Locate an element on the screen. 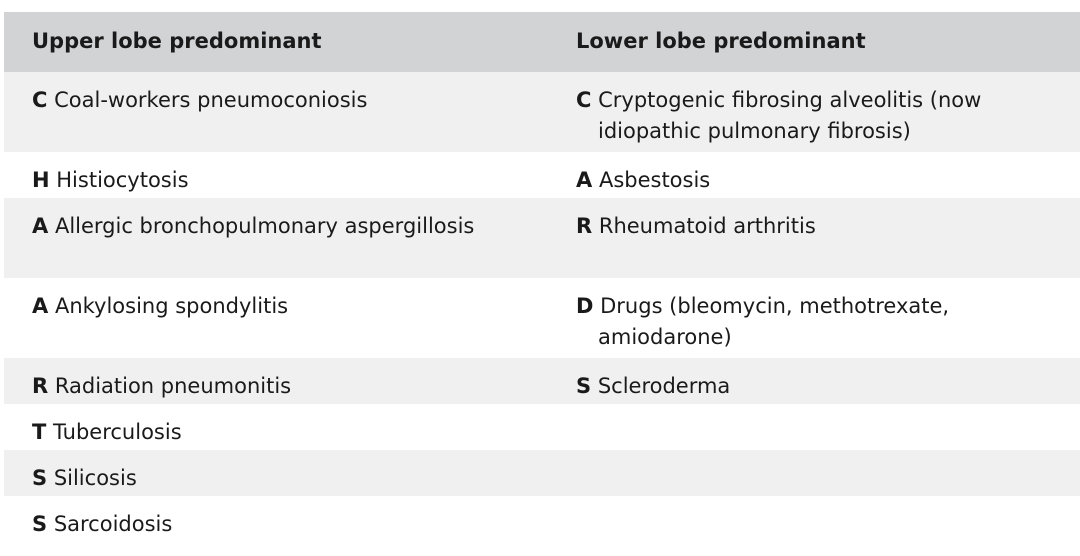 The height and width of the screenshot is (556, 1080). lower-entry: R Rheumatoid arthritis is located at coordinates (818, 226).